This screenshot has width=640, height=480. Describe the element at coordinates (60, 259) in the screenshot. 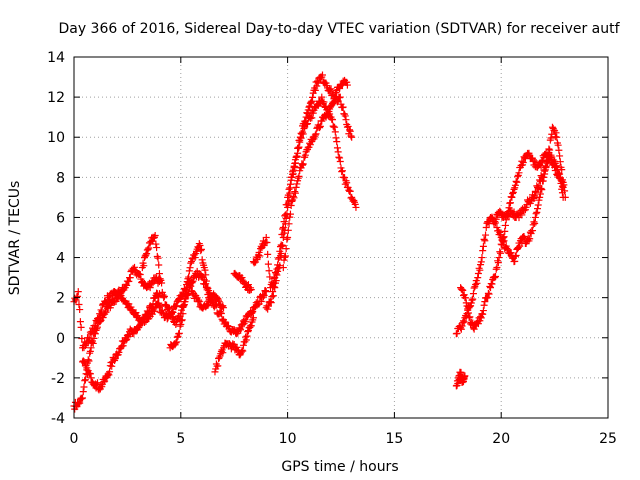

I see `y-tick-label: 4` at that location.